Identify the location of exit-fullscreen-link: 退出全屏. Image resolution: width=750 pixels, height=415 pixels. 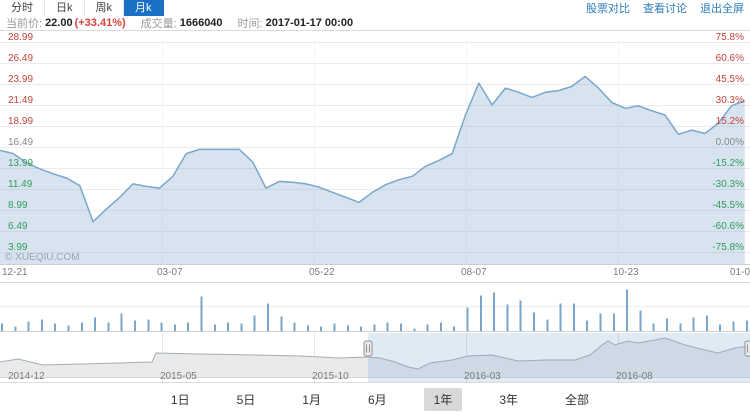
(722, 9).